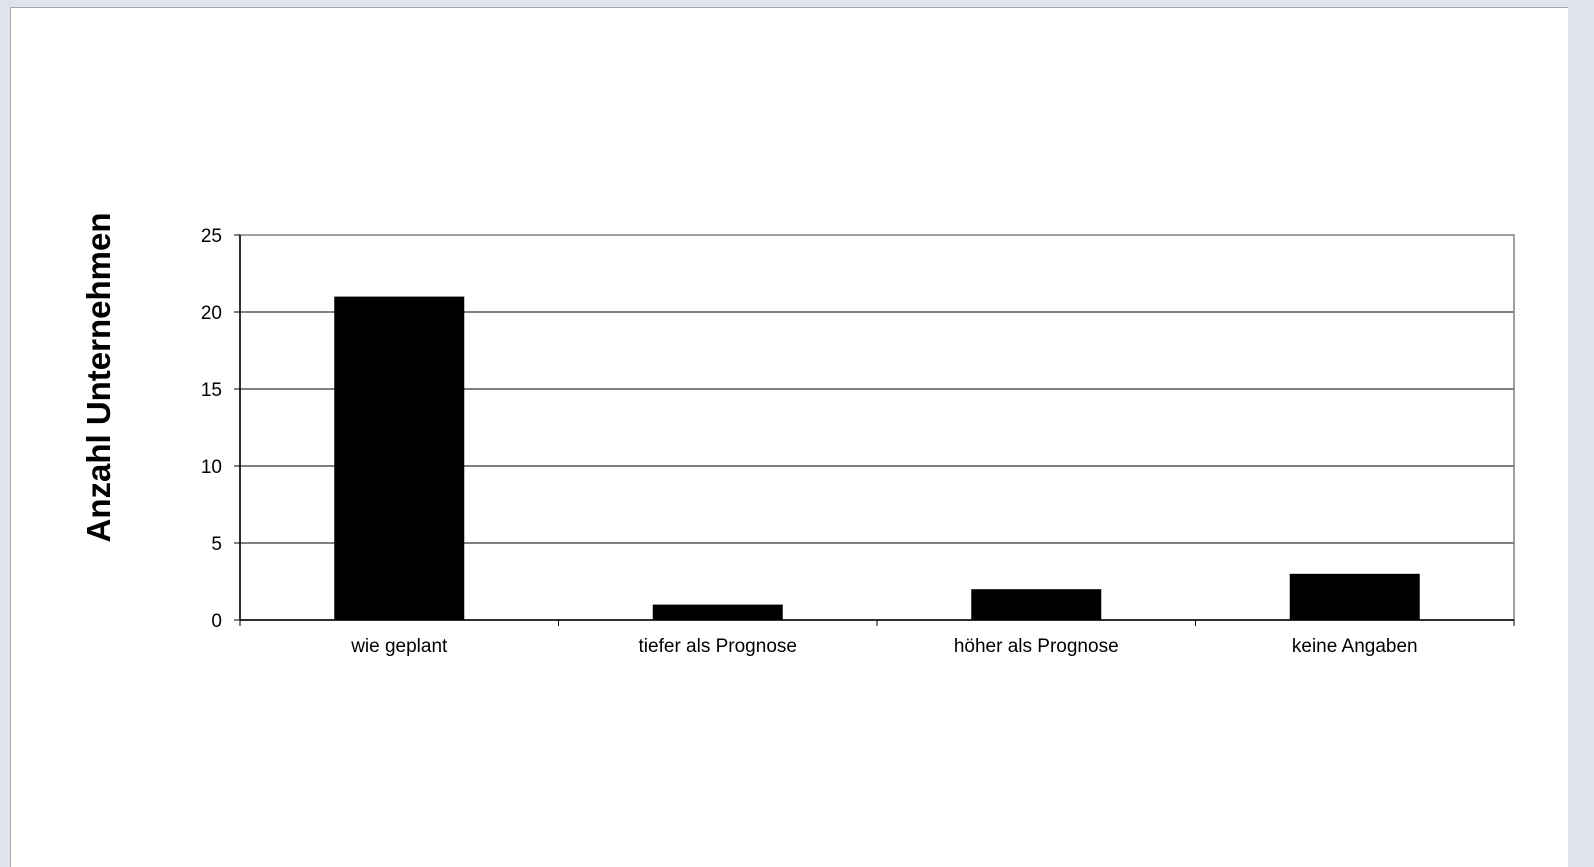 This screenshot has height=867, width=1594. I want to click on x-category-label: keine Angaben, so click(1355, 646).